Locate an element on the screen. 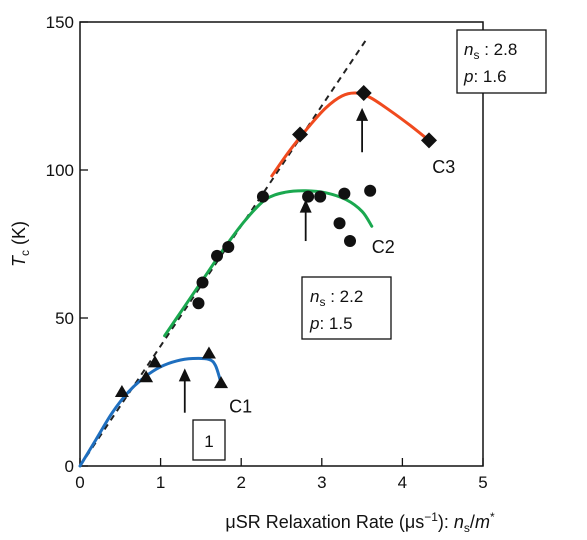 This screenshot has width=587, height=540. curve-label-C3: C3 is located at coordinates (443, 167).